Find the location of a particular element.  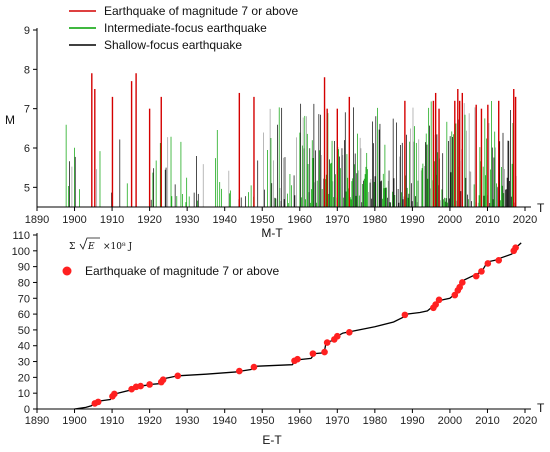

legend-label-intermediate: Intermediate-focus earthquake is located at coordinates (185, 28).